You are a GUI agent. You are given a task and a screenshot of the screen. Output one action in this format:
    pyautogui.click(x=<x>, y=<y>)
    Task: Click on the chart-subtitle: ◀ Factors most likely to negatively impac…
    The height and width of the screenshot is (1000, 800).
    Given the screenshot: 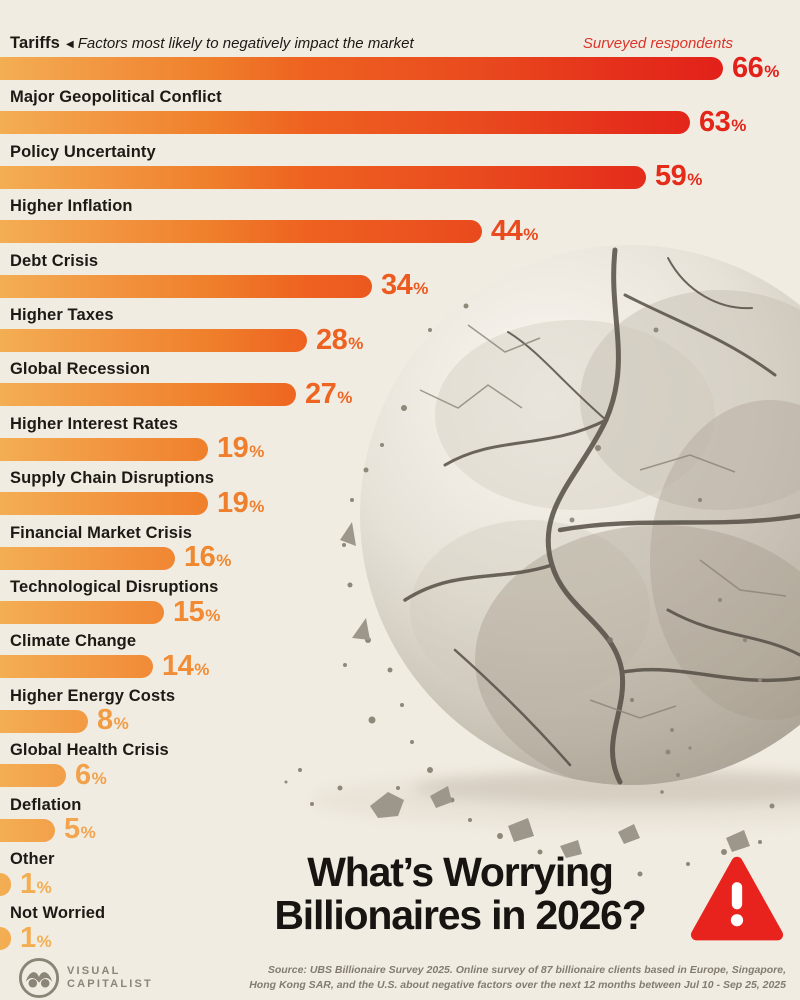 What is the action you would take?
    pyautogui.click(x=240, y=43)
    